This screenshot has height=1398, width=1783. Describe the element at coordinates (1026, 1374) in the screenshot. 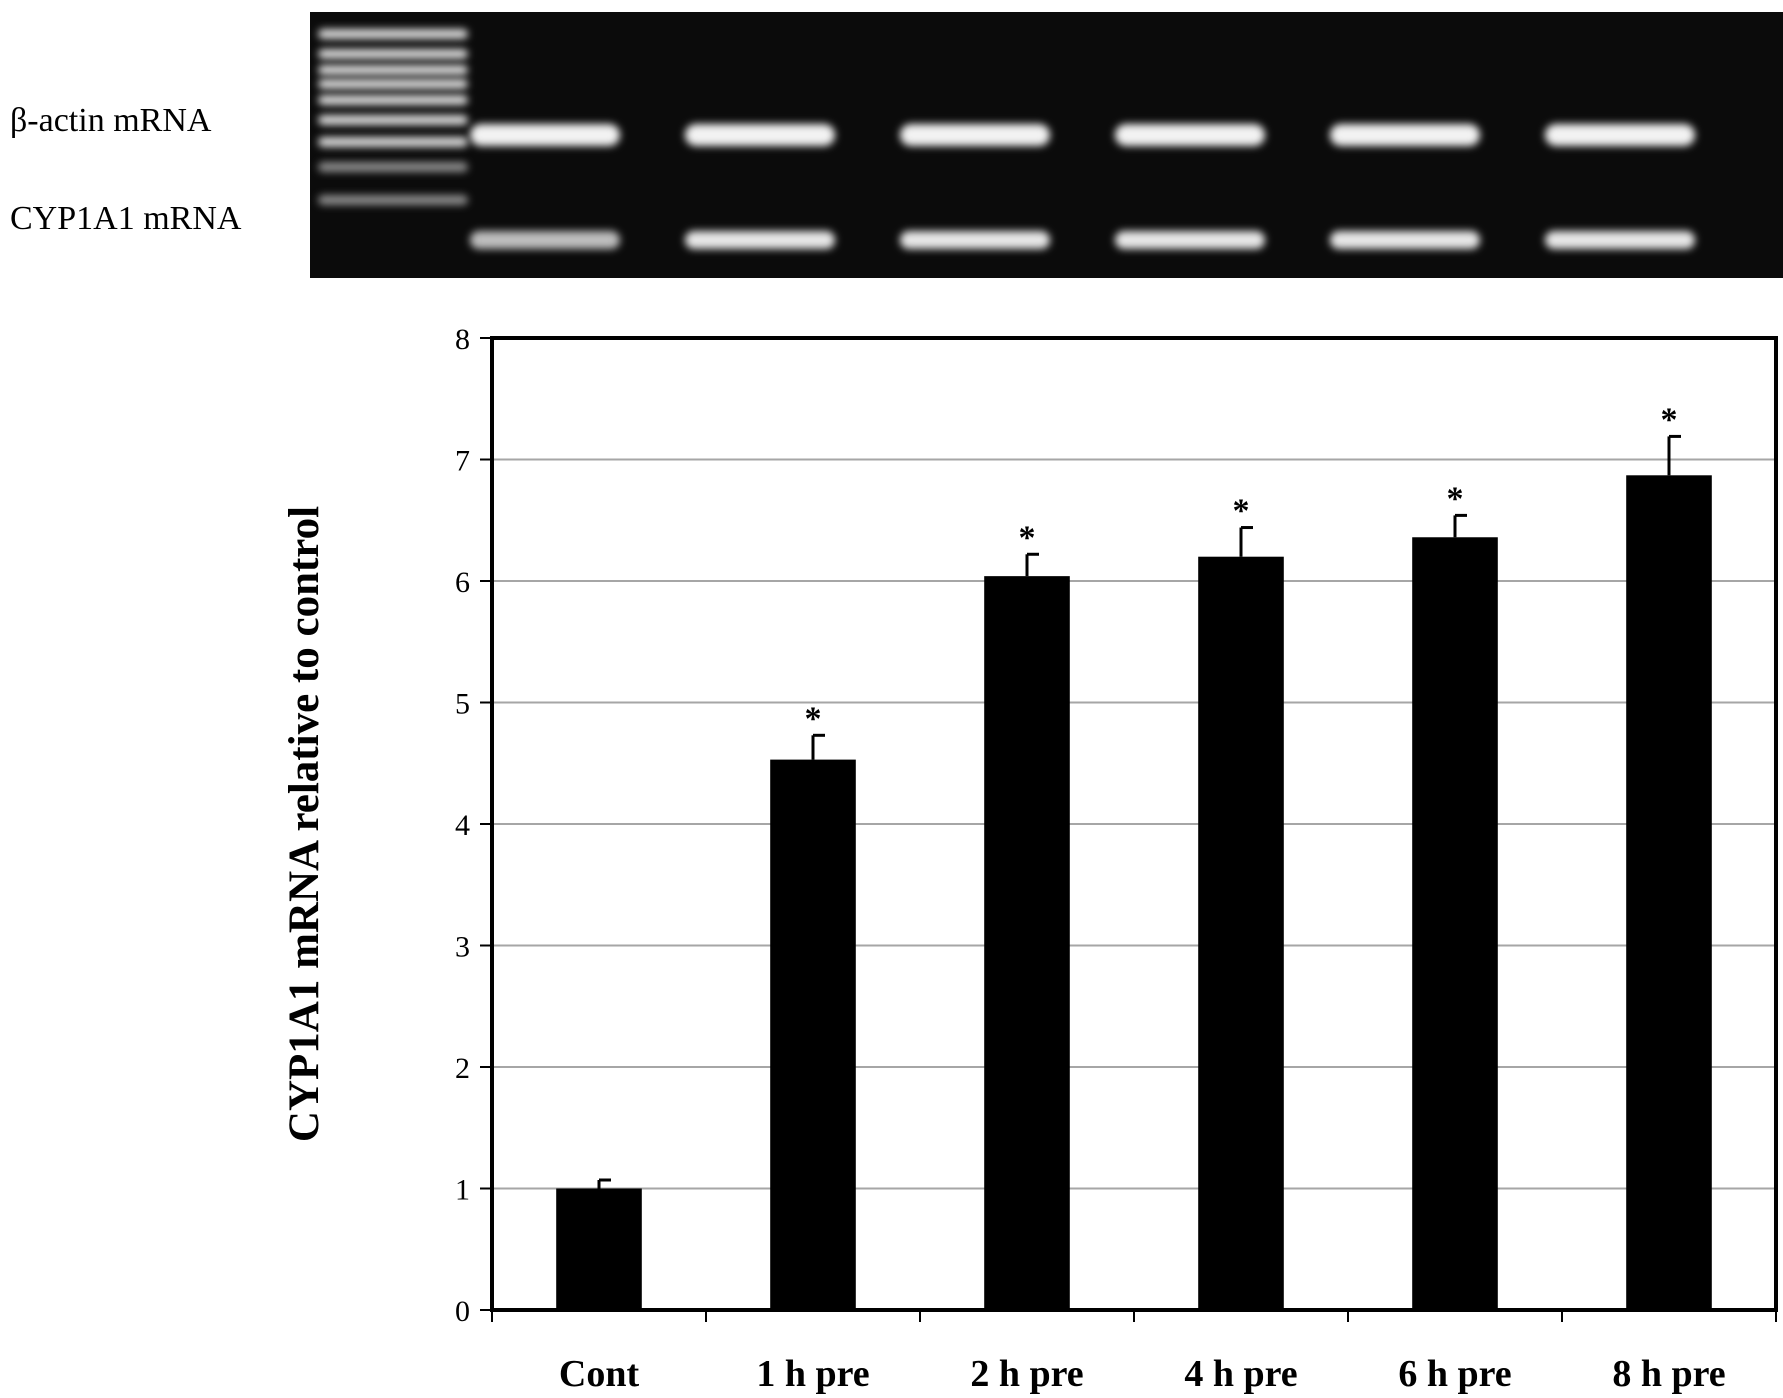

I see `category-label: 2 h pre` at that location.